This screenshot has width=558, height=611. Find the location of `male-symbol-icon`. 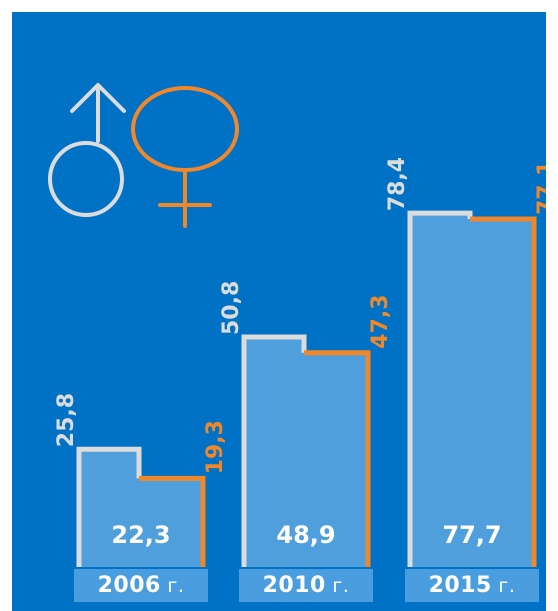

male-symbol-icon is located at coordinates (87, 150).